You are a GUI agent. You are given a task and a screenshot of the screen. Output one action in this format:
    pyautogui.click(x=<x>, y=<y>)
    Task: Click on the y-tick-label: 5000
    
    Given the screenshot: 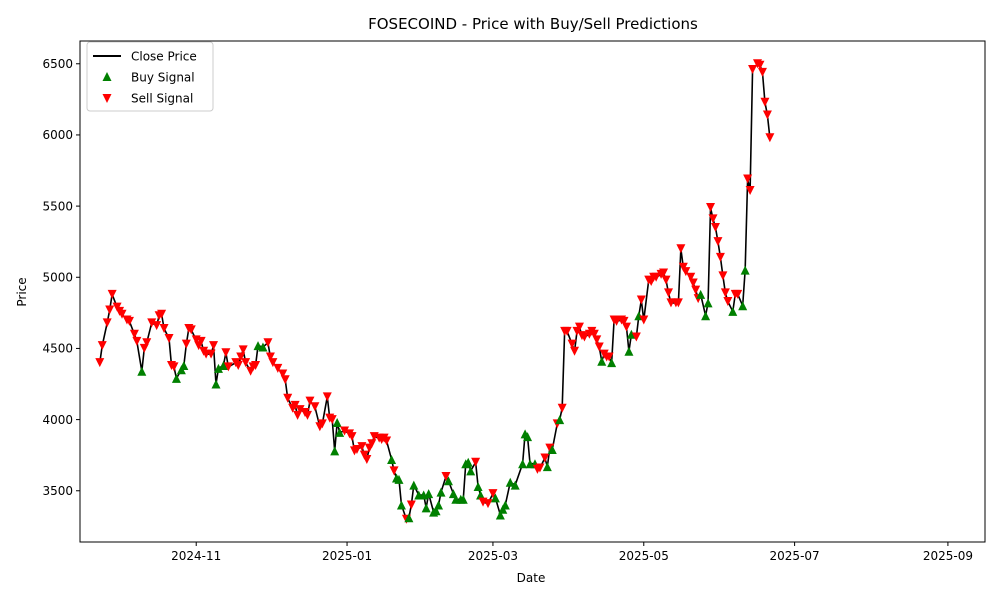 What is the action you would take?
    pyautogui.click(x=57, y=278)
    